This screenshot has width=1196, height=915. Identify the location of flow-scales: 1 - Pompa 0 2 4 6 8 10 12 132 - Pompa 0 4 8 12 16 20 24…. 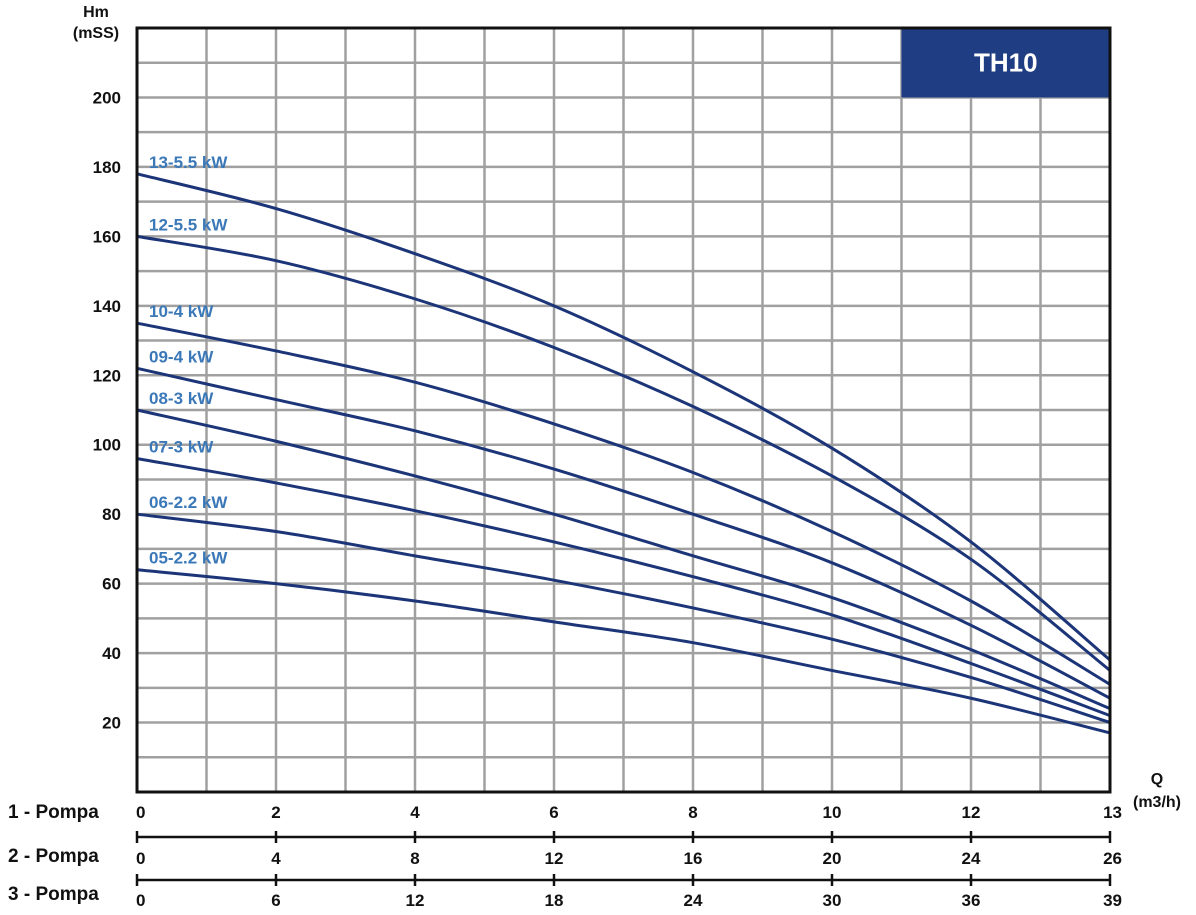
(565, 856).